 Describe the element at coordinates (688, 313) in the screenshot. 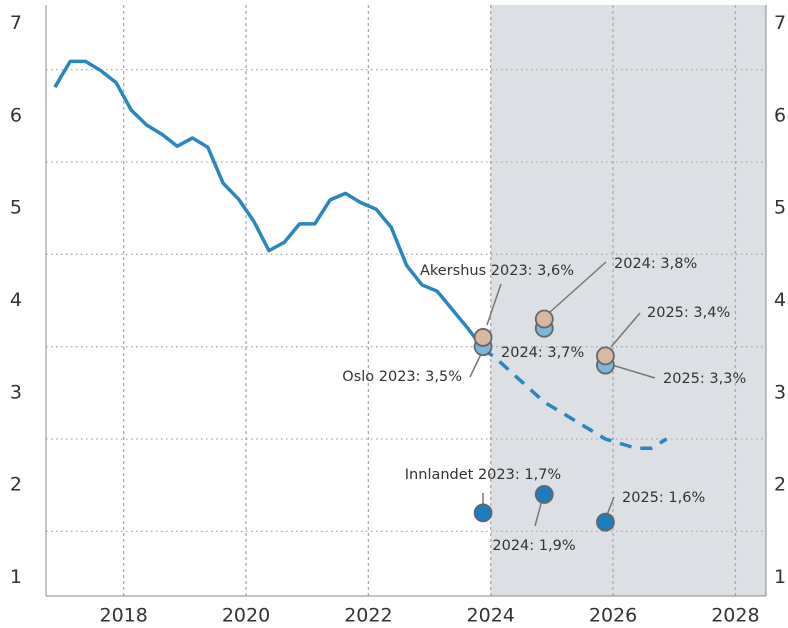

I see `annotation: 2025: 3,4%` at that location.